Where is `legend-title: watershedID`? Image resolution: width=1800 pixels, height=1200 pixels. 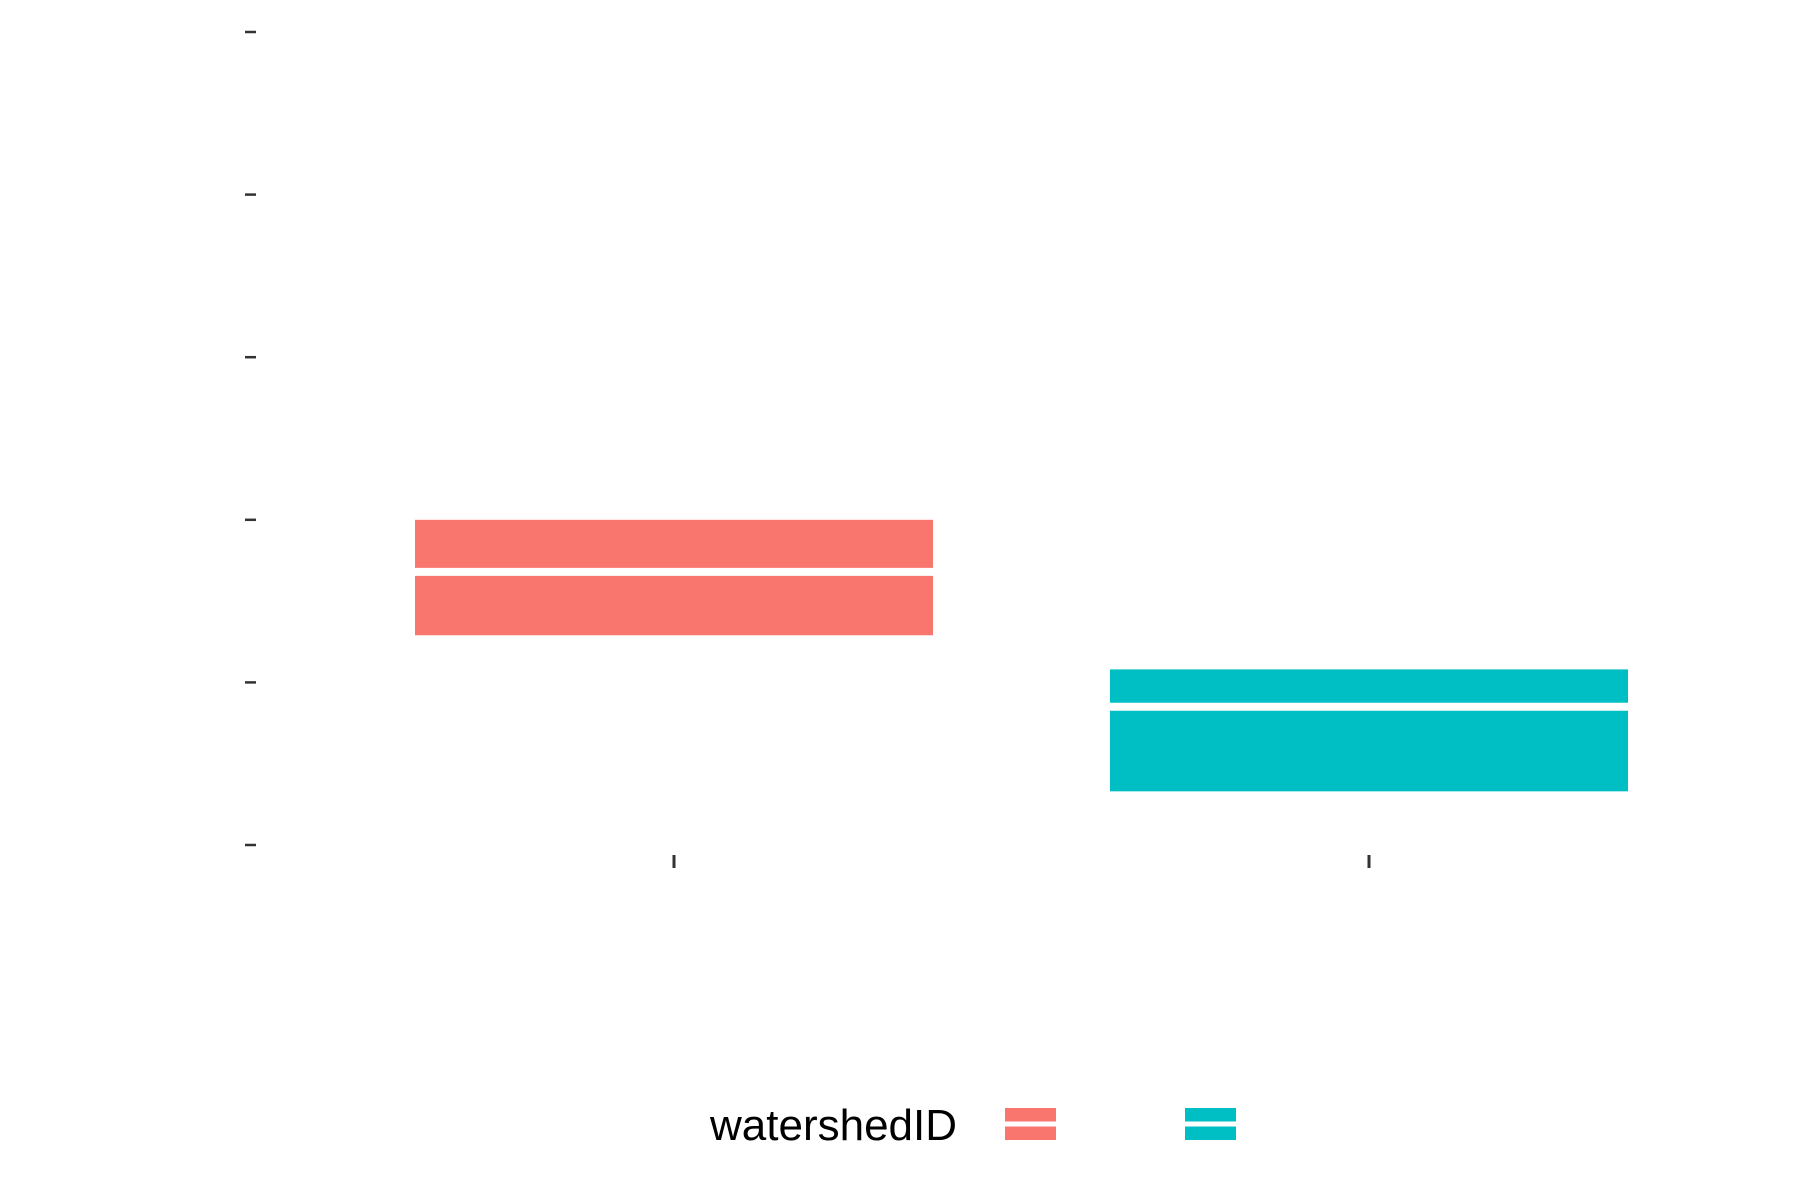
legend-title: watershedID is located at coordinates (833, 1125).